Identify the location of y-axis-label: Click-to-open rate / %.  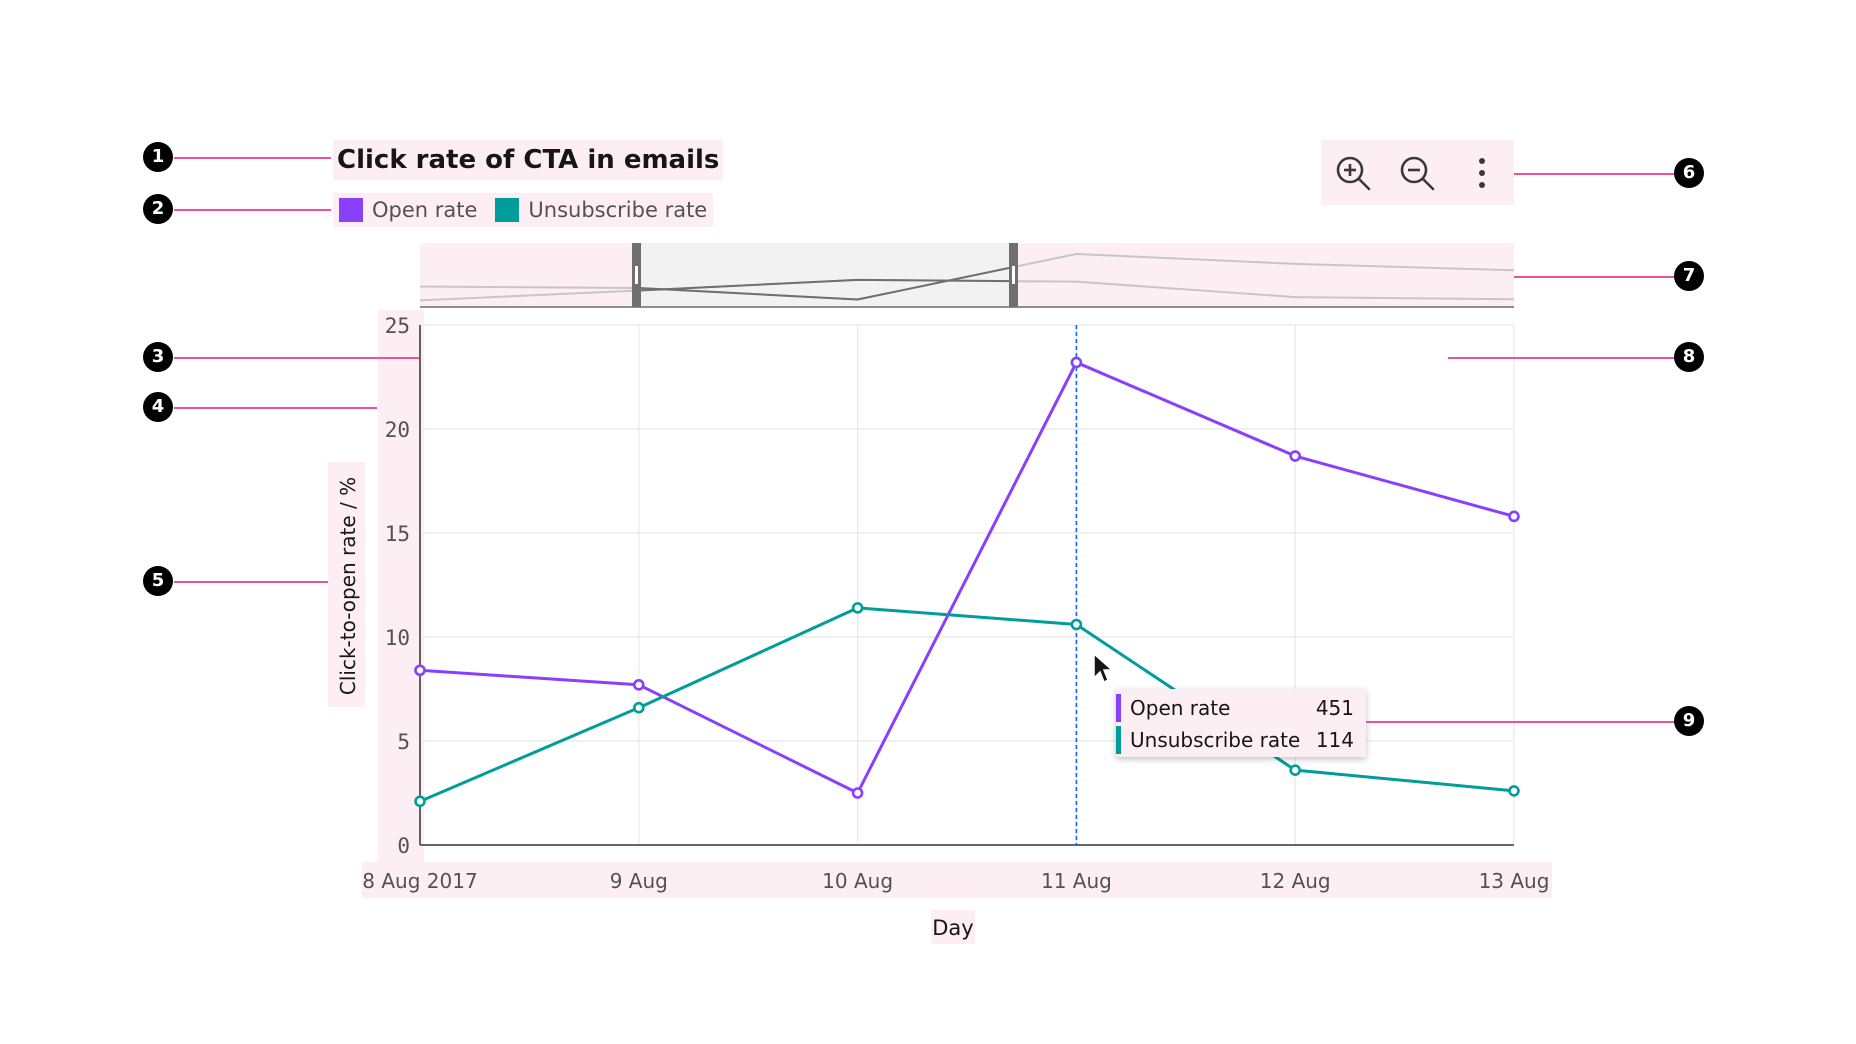
(348, 586).